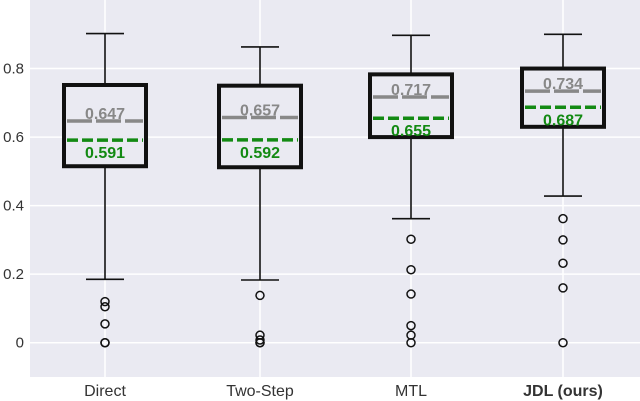 Image resolution: width=640 pixels, height=401 pixels. I want to click on median-value-label: 0.647, so click(105, 114).